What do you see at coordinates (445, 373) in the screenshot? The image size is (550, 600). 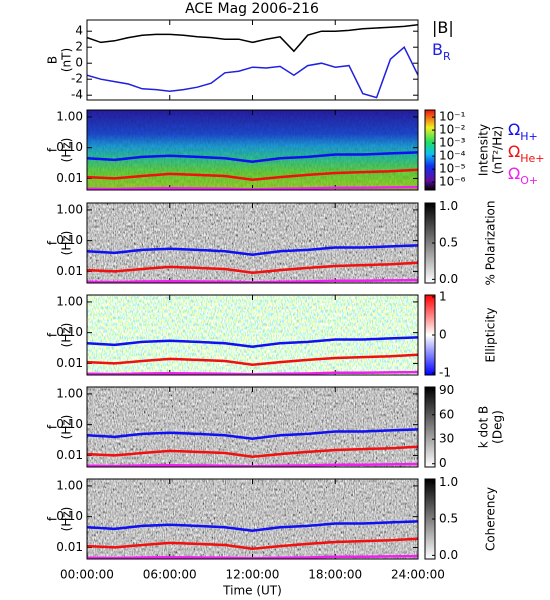 I see `colorbar-tick-label: -1` at bounding box center [445, 373].